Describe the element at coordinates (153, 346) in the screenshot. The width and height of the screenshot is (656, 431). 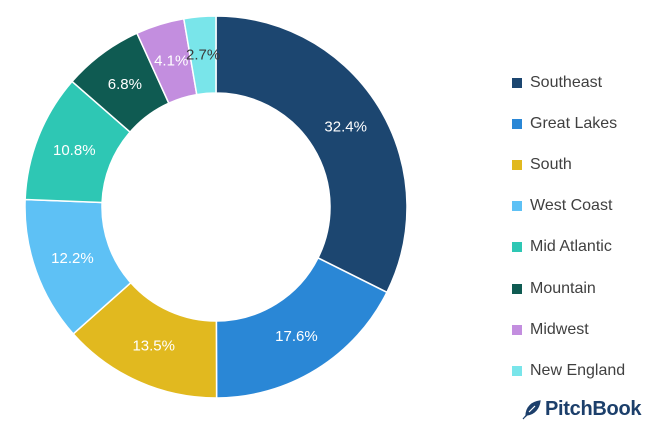
I see `slice-label-south: 13.5%` at that location.